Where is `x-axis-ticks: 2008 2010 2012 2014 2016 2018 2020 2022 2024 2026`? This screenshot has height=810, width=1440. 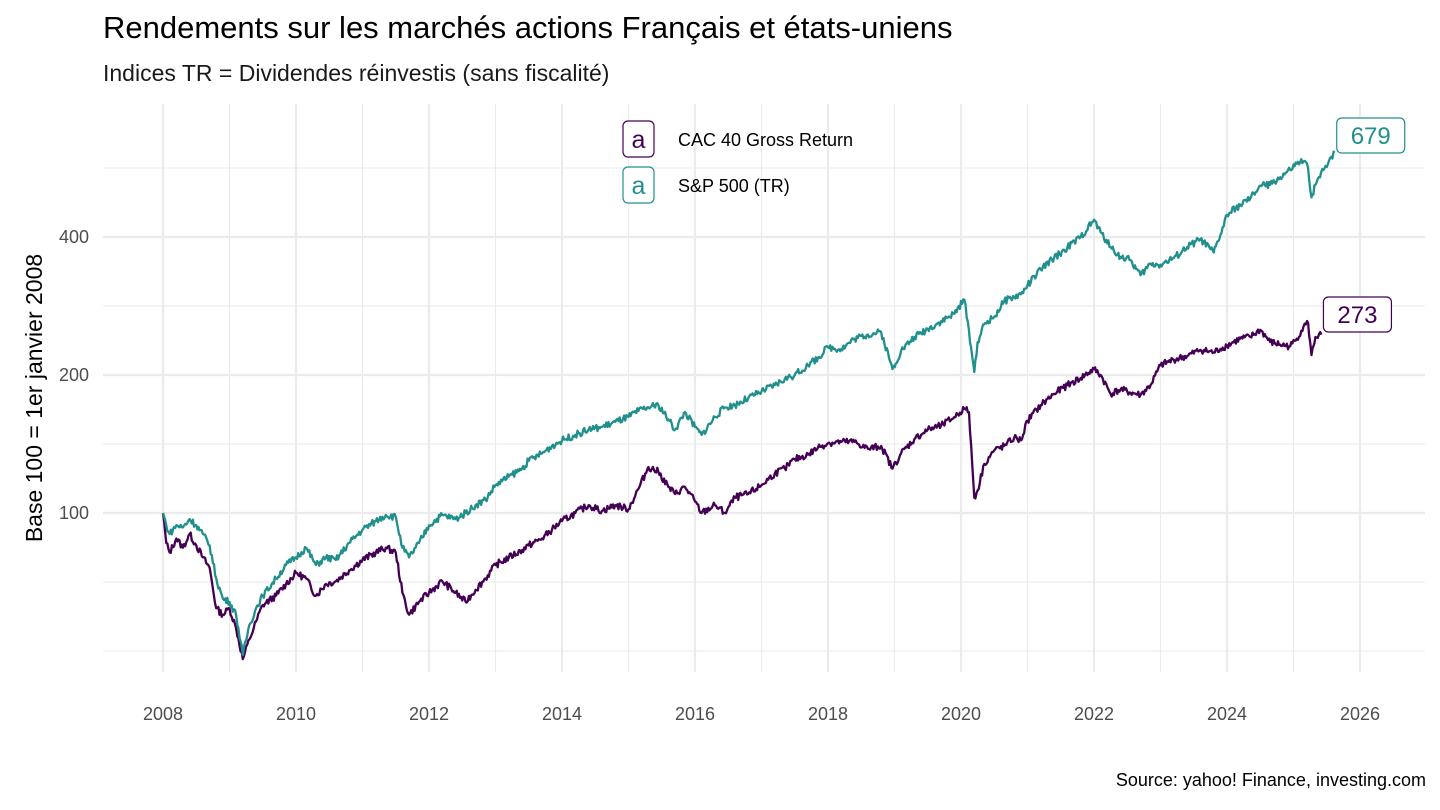
x-axis-ticks: 2008 2010 2012 2014 2016 2018 2020 2022 2024 2026 is located at coordinates (761, 714).